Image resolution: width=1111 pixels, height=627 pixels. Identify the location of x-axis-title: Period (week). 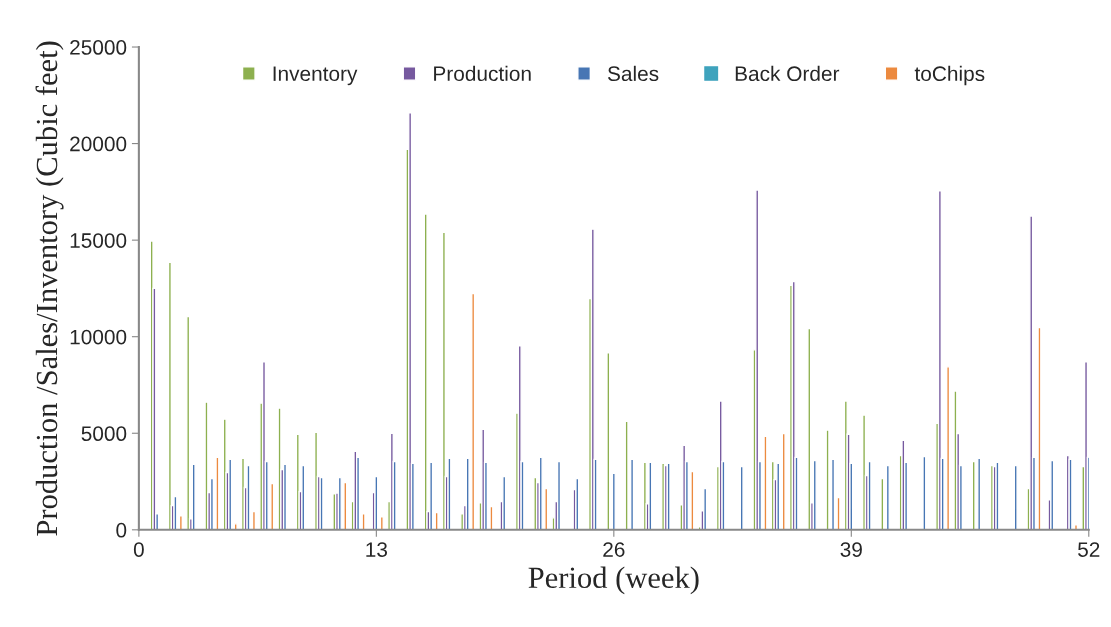
(613, 580).